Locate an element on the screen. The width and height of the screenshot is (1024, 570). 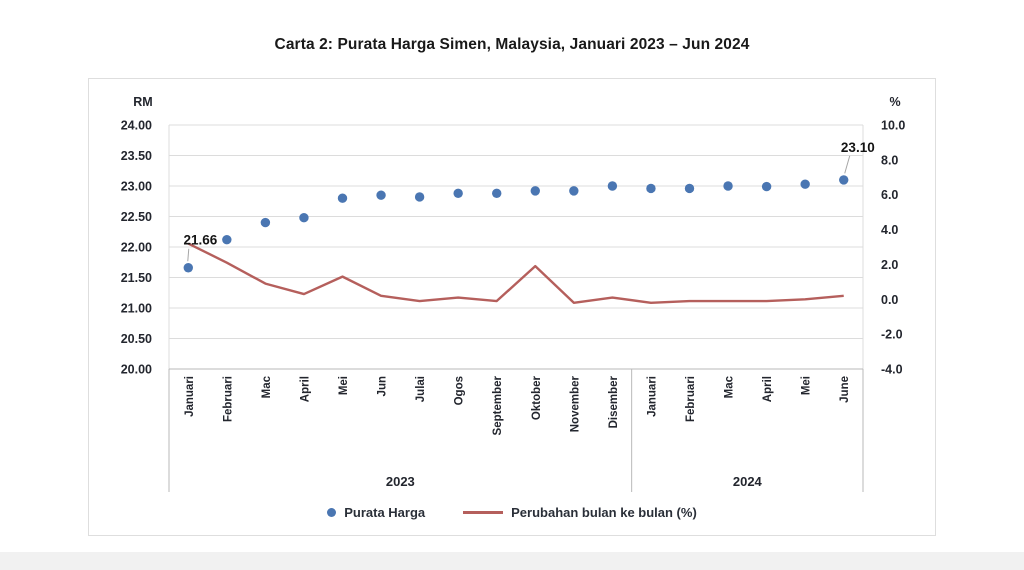
month-label: Oktober is located at coordinates (537, 397).